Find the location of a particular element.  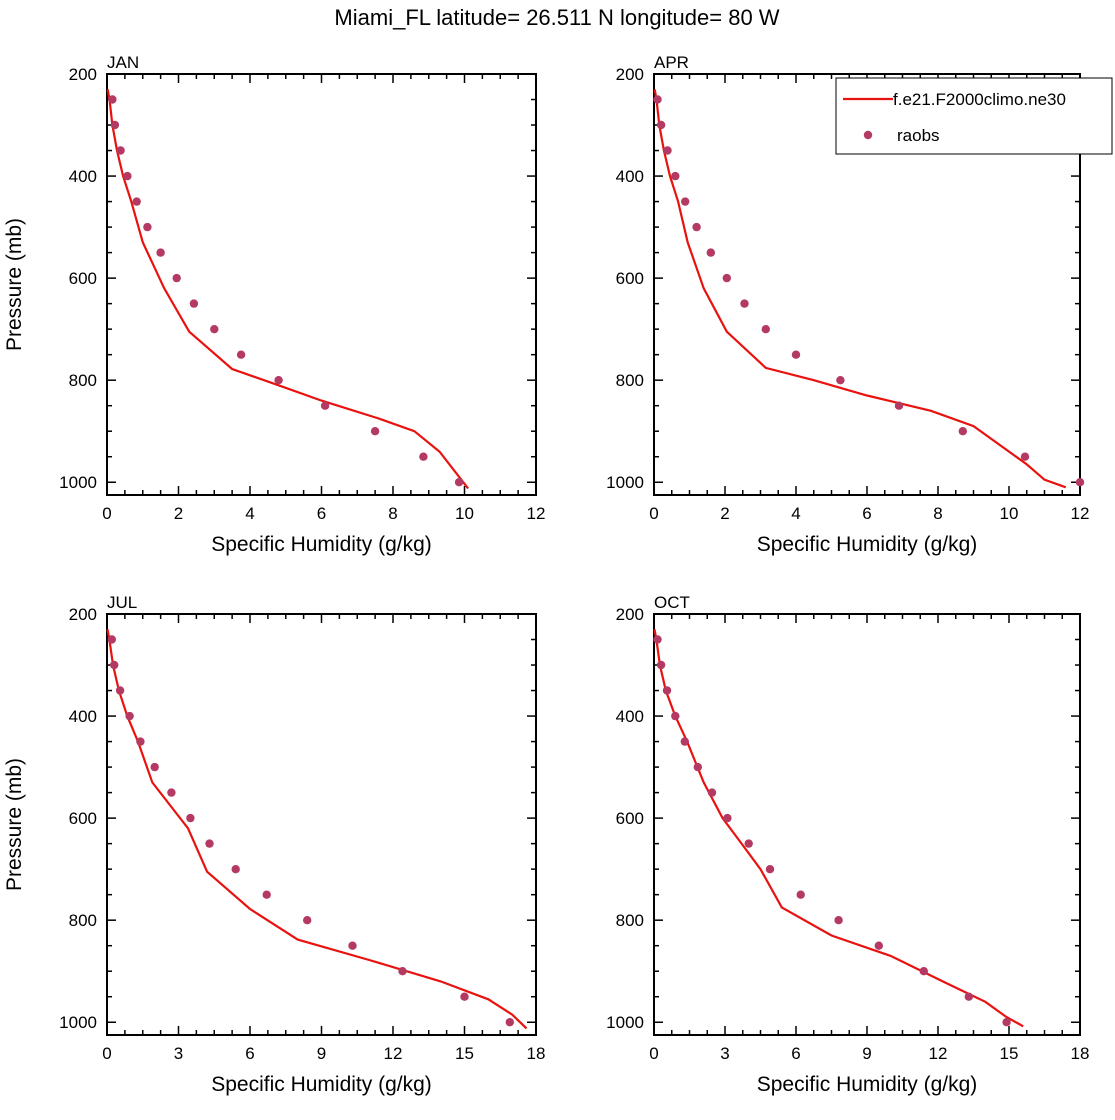

x-tick-label: 9 is located at coordinates (866, 1053).